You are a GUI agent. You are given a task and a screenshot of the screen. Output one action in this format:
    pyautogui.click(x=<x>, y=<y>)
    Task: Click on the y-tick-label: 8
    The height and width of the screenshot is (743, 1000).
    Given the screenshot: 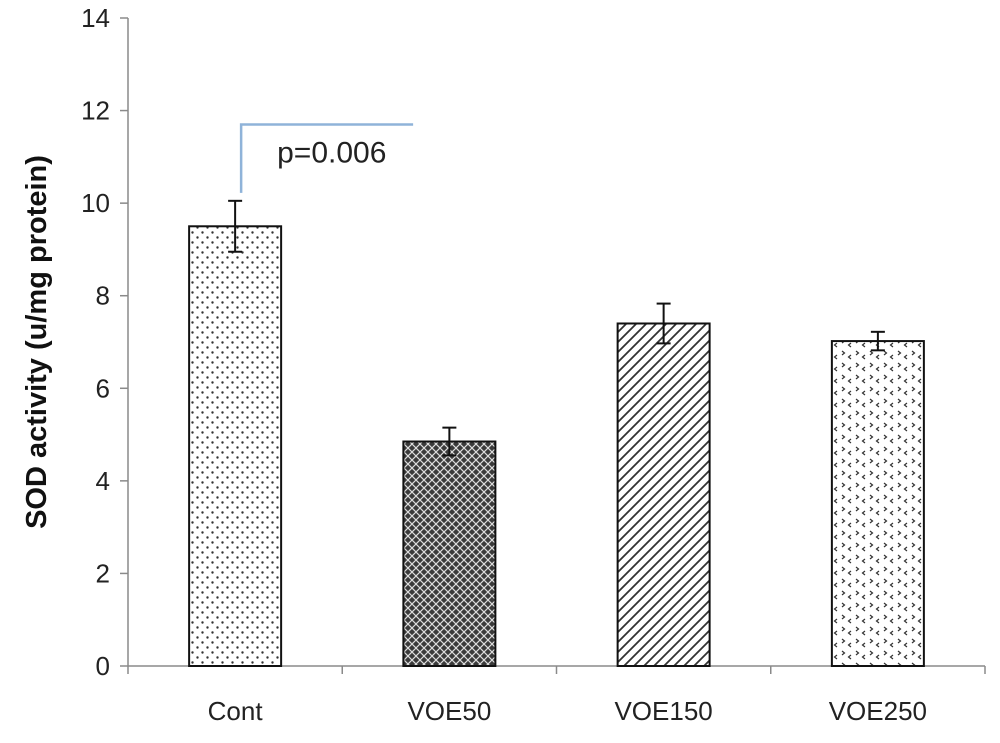 What is the action you would take?
    pyautogui.click(x=103, y=296)
    